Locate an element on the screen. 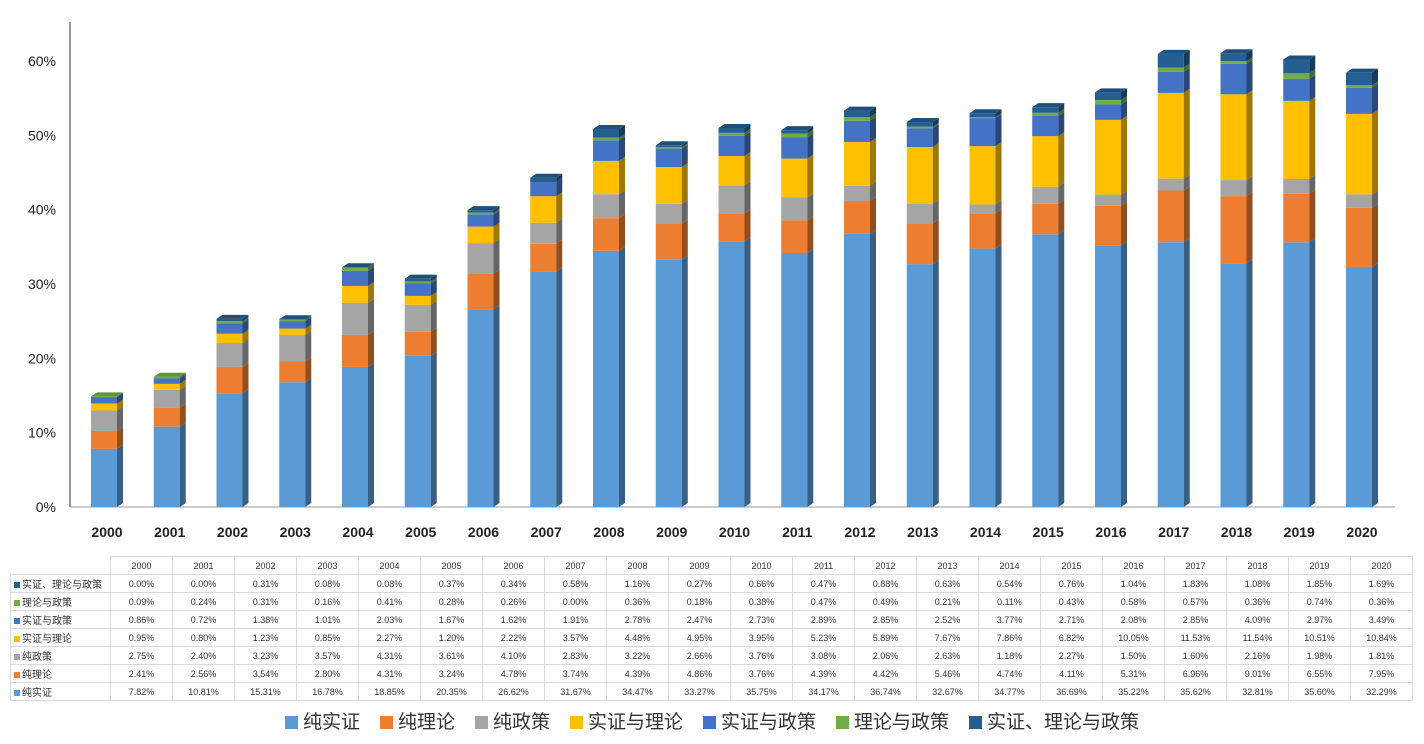 The height and width of the screenshot is (744, 1424). x-tick-label: 2007 is located at coordinates (546, 532).